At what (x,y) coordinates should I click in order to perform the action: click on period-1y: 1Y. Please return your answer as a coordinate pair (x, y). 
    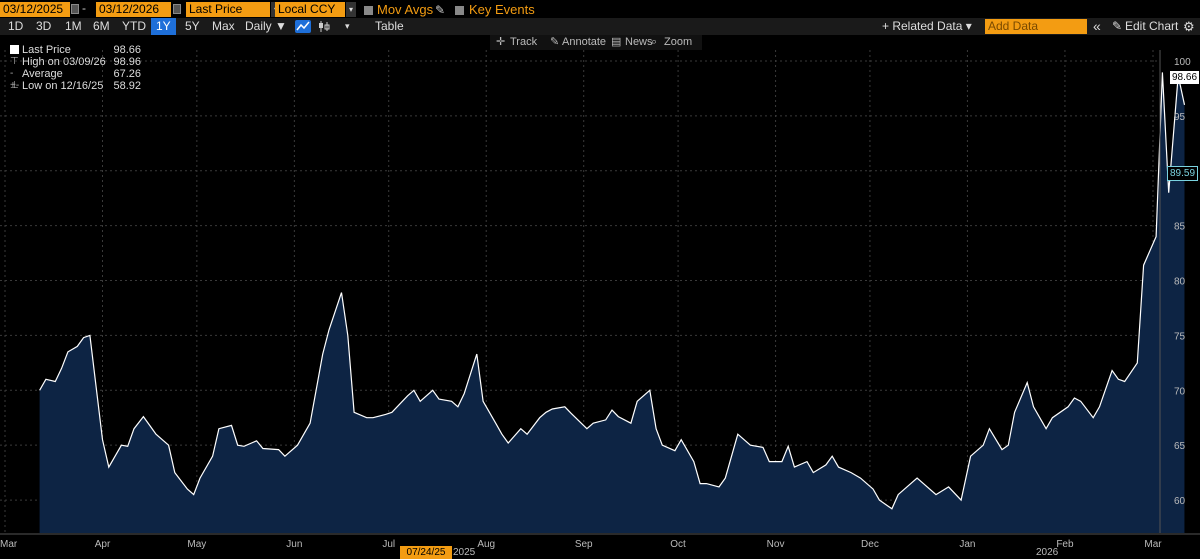
    Looking at the image, I should click on (163, 26).